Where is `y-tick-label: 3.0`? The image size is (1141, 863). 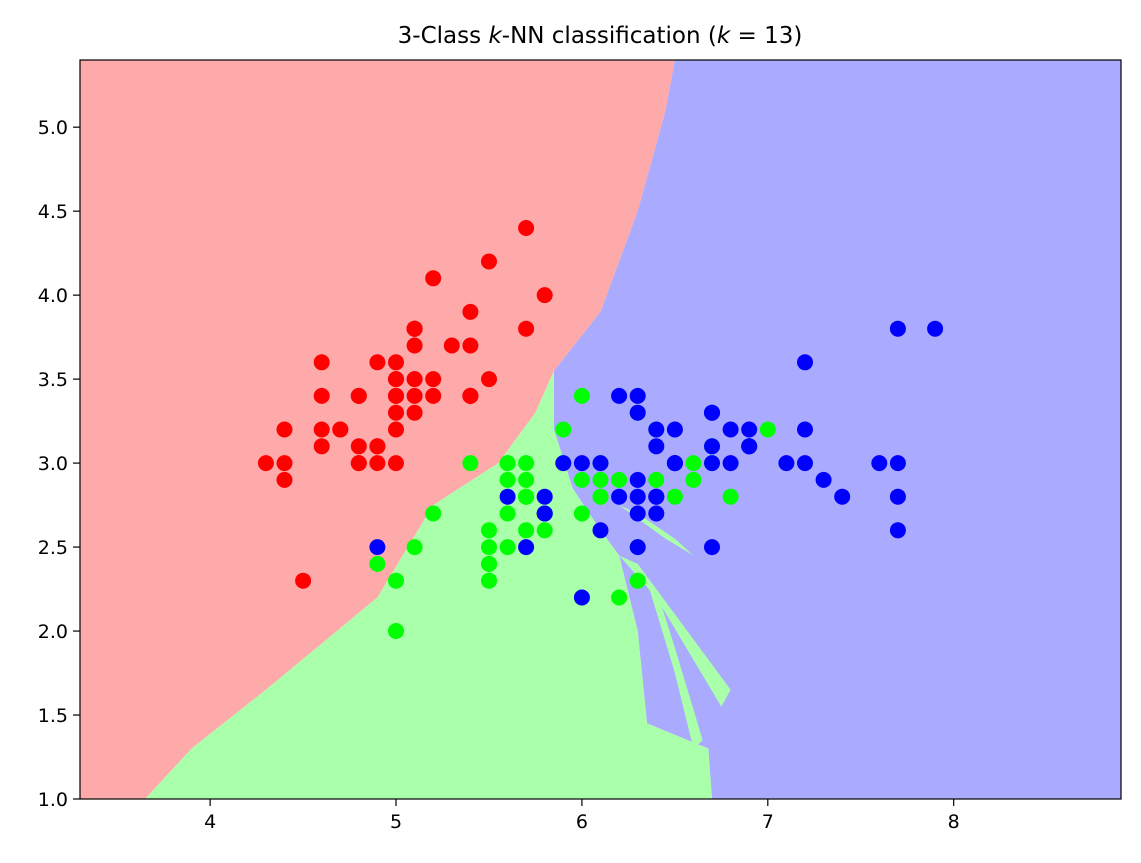 y-tick-label: 3.0 is located at coordinates (53, 464).